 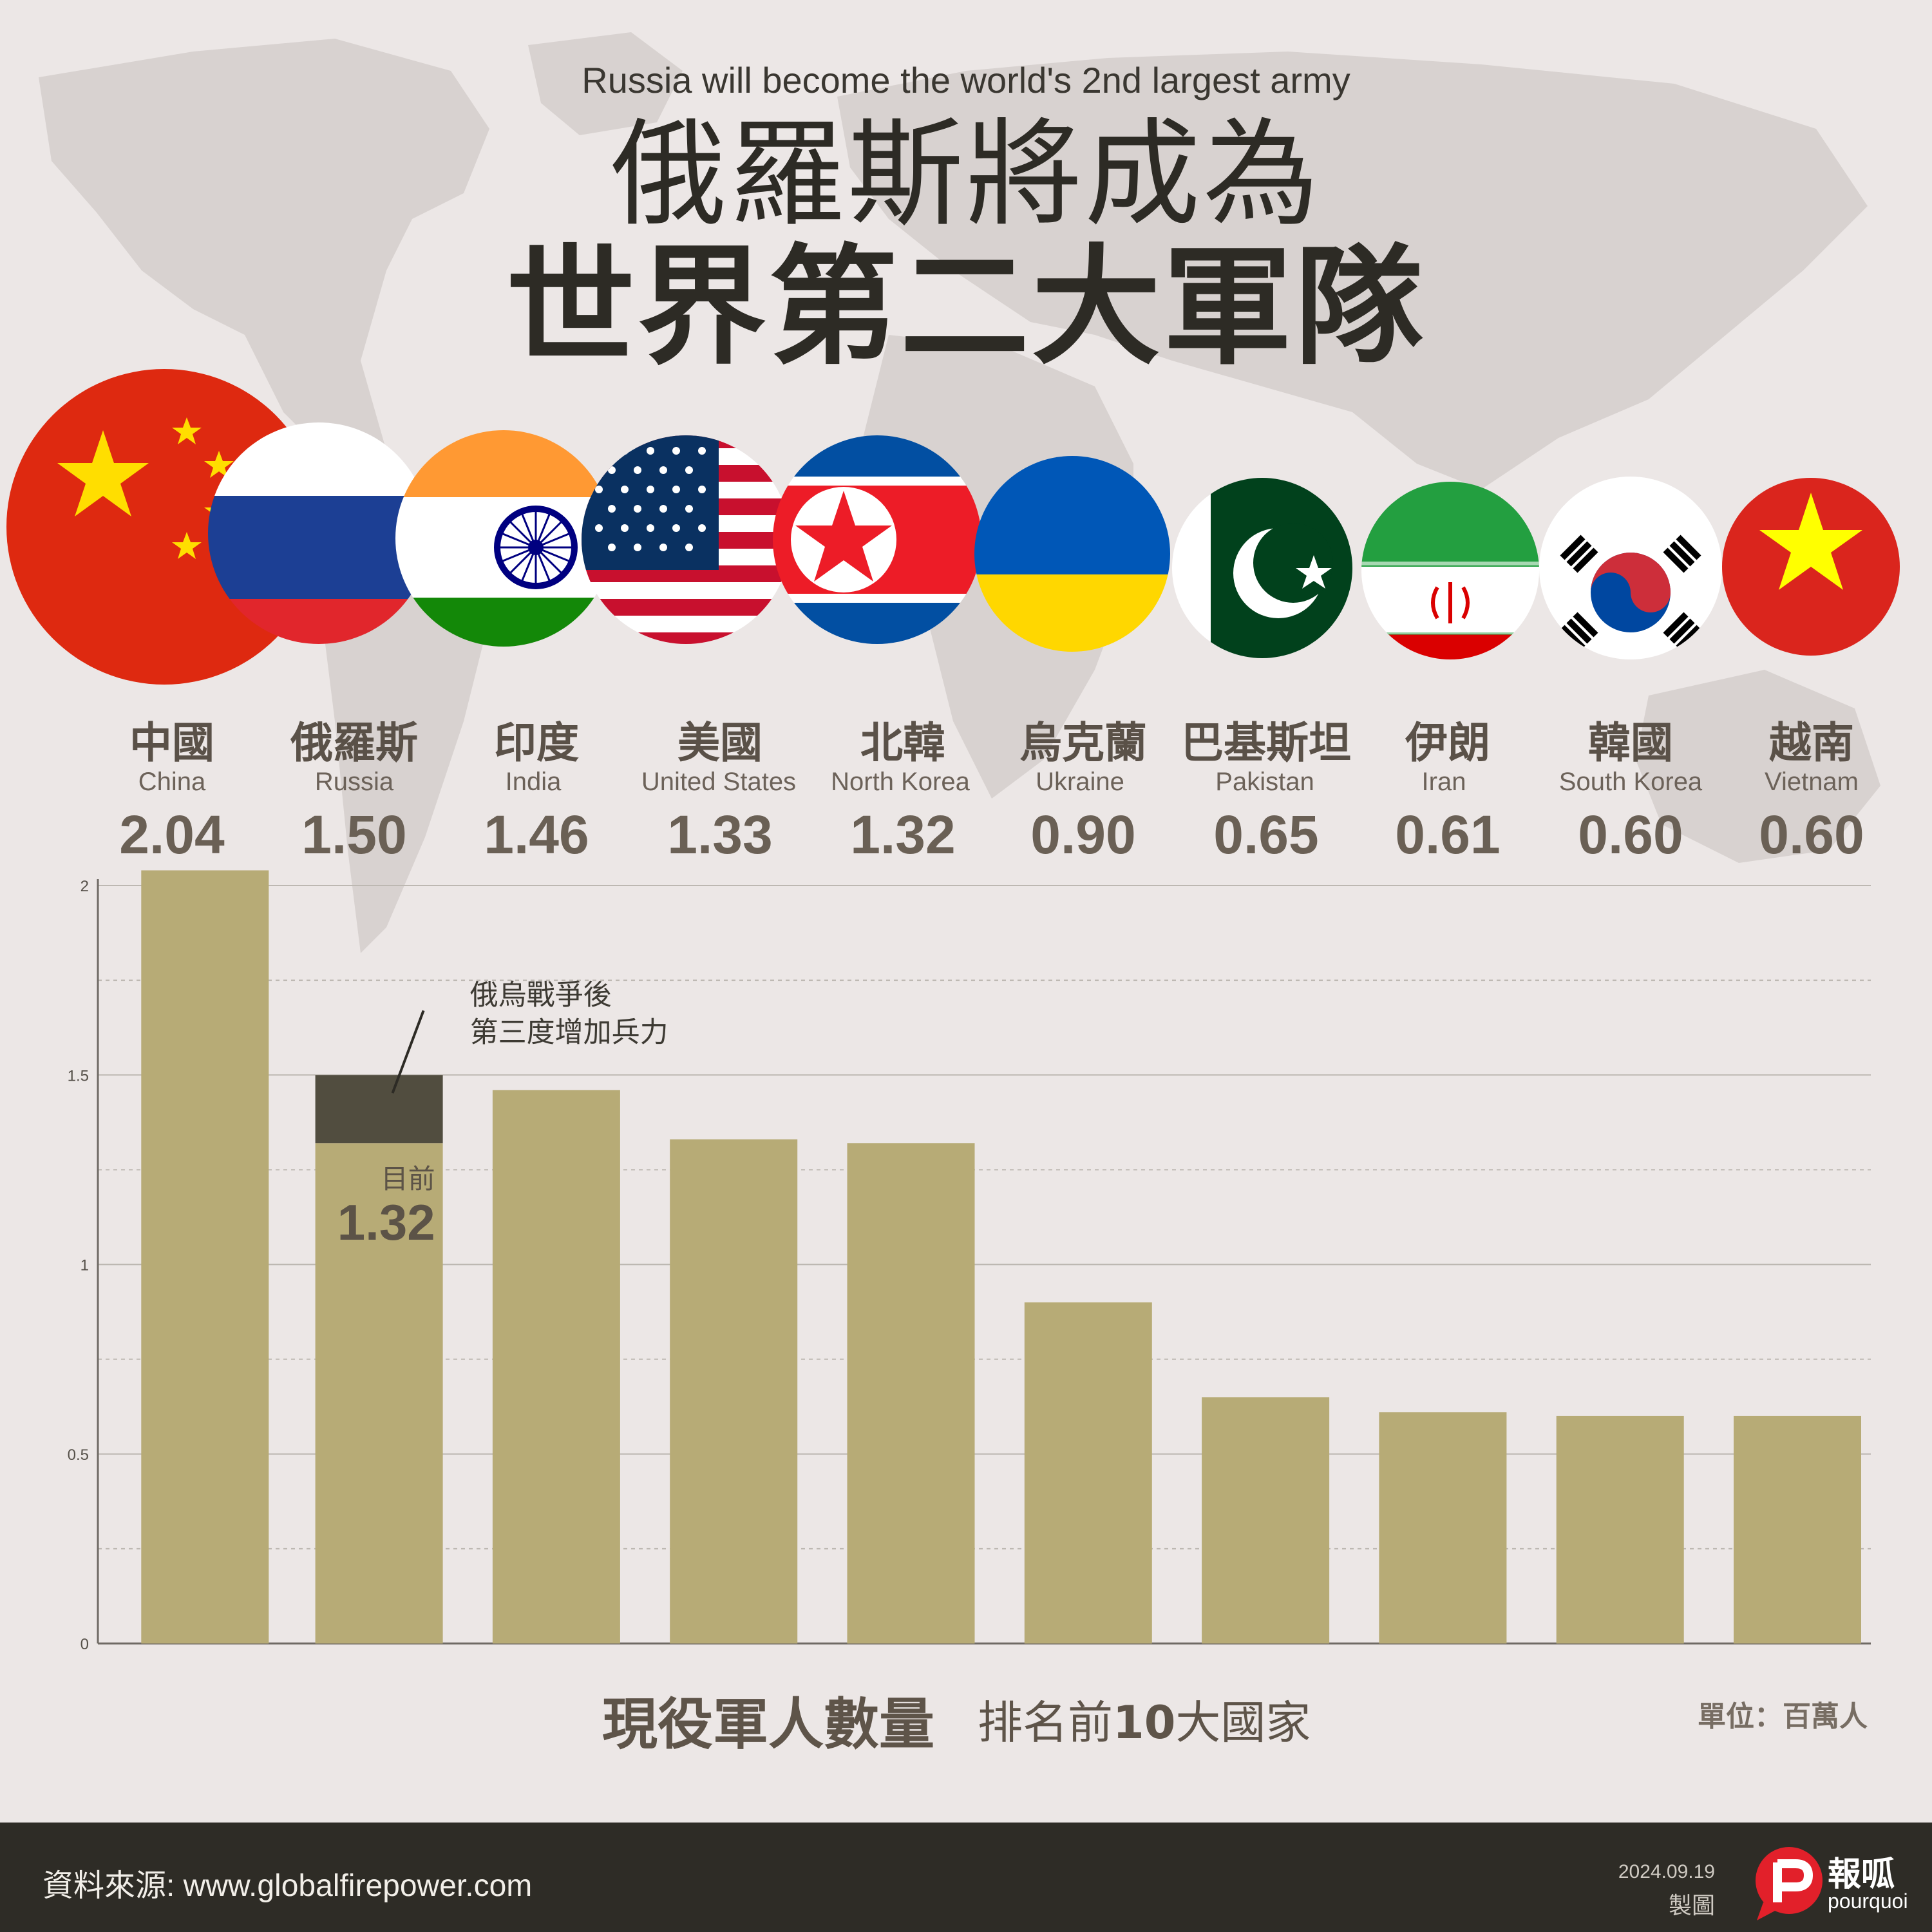 I want to click on country-value: 0.65, so click(x=1266, y=835).